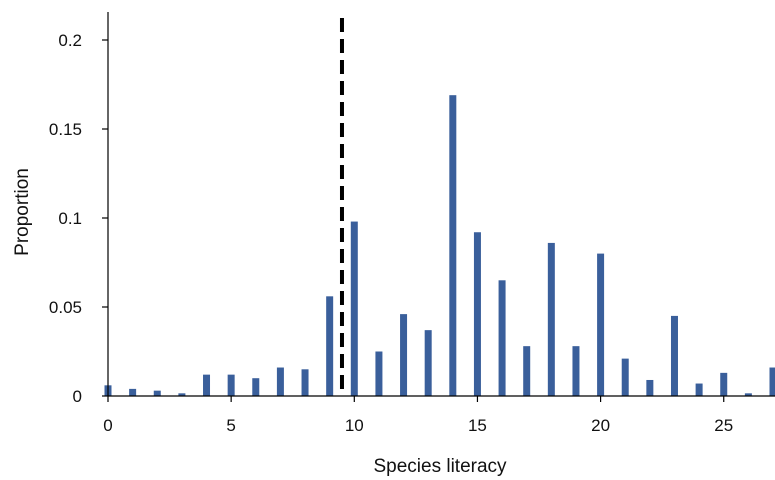 Image resolution: width=775 pixels, height=480 pixels. I want to click on x-tick-label: 10, so click(354, 425).